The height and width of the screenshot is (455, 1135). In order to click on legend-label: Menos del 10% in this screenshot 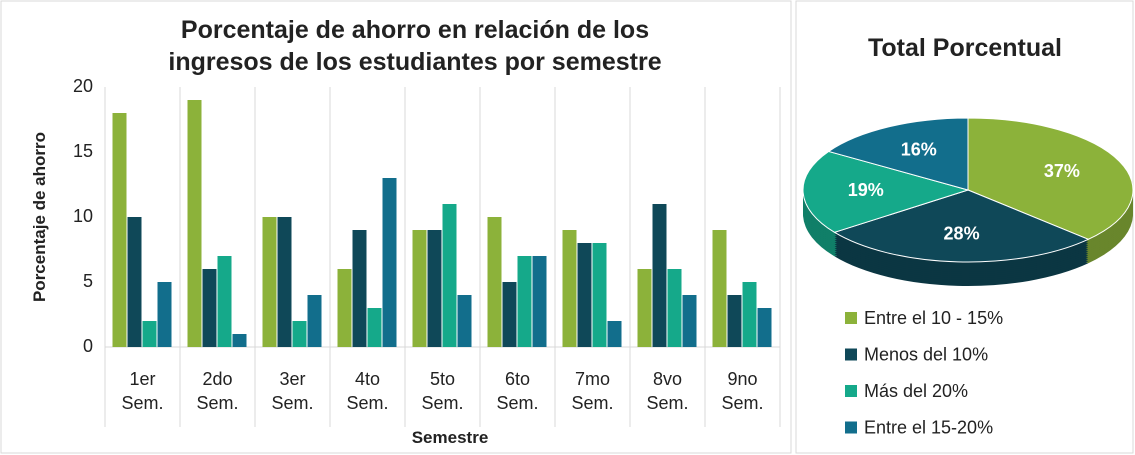, I will do `click(926, 354)`.